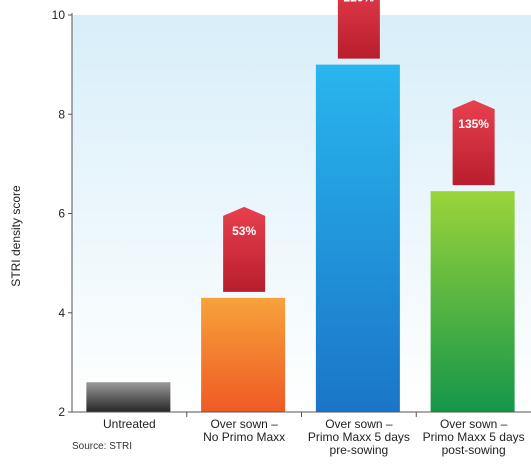  I want to click on x-category-label: Untreated, so click(129, 424).